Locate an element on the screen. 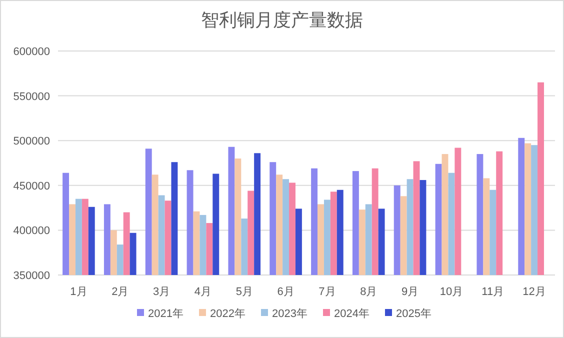 The height and width of the screenshot is (338, 564). y-tick-label: 450000 is located at coordinates (31, 186).